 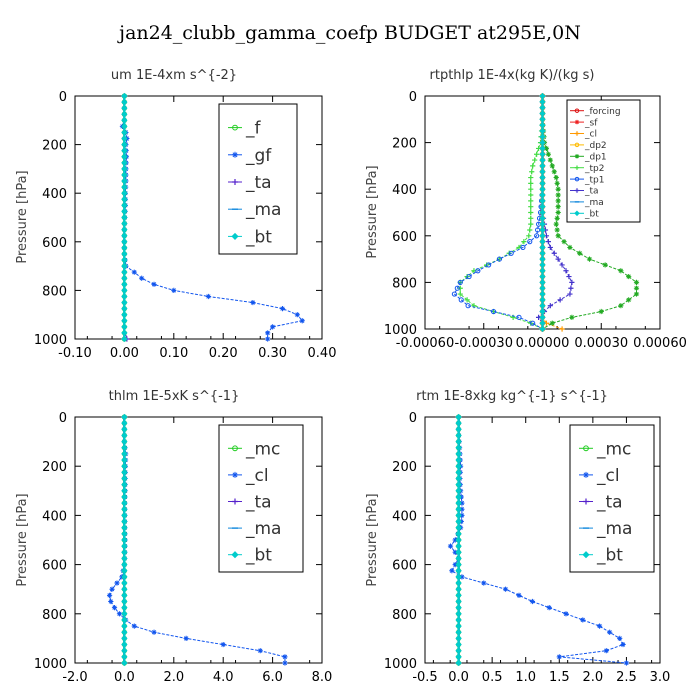 What do you see at coordinates (594, 169) in the screenshot?
I see `legend-label: _tp2` at bounding box center [594, 169].